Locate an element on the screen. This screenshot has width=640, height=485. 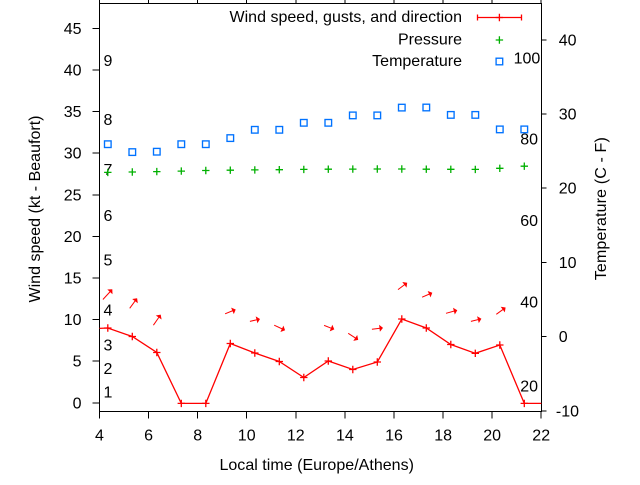
svg-text: 3 is located at coordinates (108, 346).